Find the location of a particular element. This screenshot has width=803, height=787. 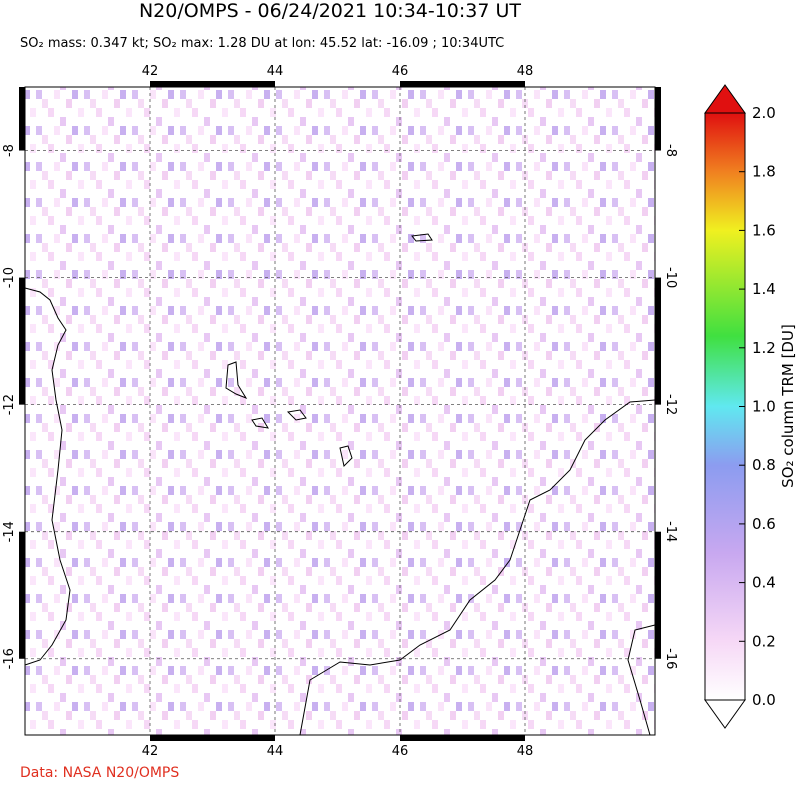

colorbar-tick-label: 0.8 is located at coordinates (764, 465).